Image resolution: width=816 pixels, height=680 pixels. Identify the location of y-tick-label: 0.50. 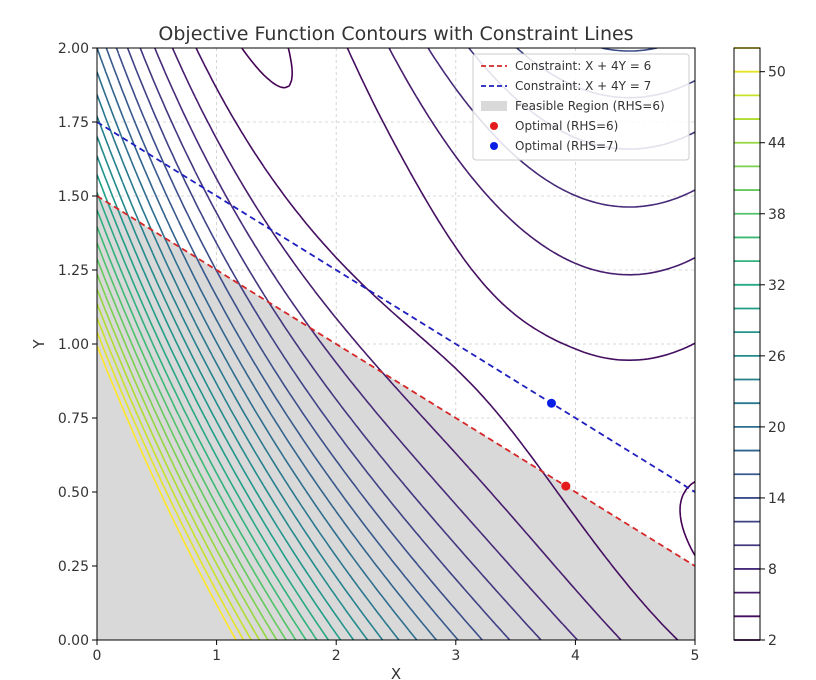
(73, 493).